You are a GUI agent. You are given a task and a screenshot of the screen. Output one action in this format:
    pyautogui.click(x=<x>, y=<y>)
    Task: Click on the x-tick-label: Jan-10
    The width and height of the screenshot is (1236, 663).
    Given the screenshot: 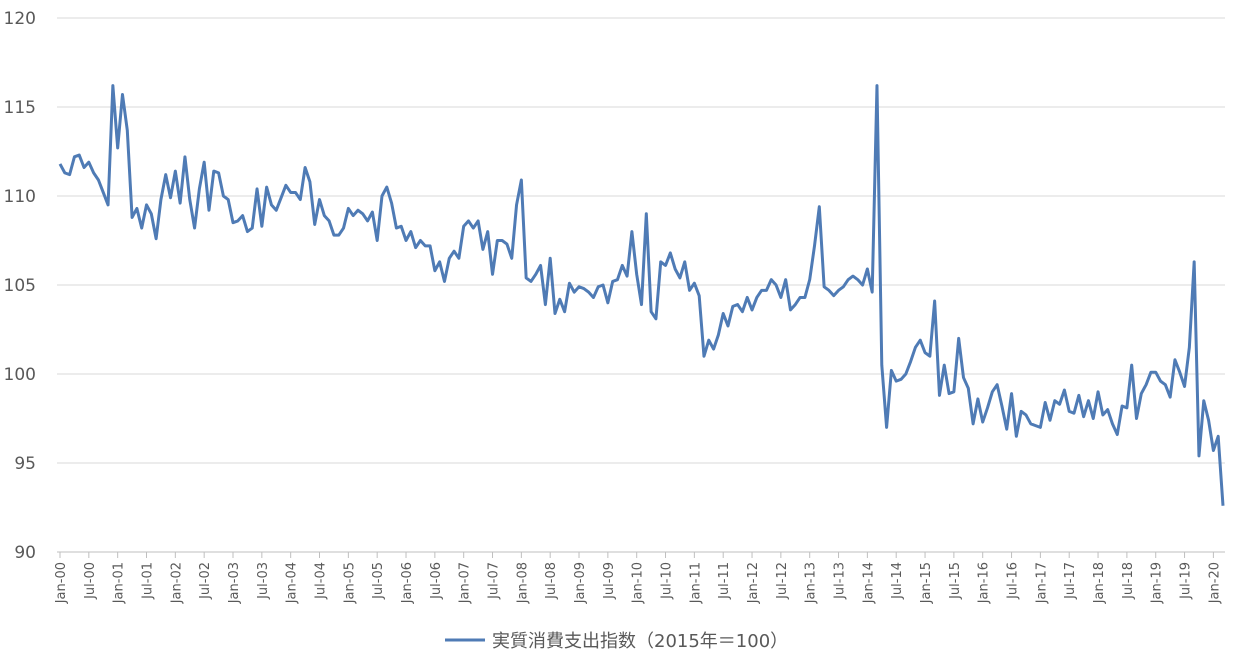 What is the action you would take?
    pyautogui.click(x=638, y=583)
    